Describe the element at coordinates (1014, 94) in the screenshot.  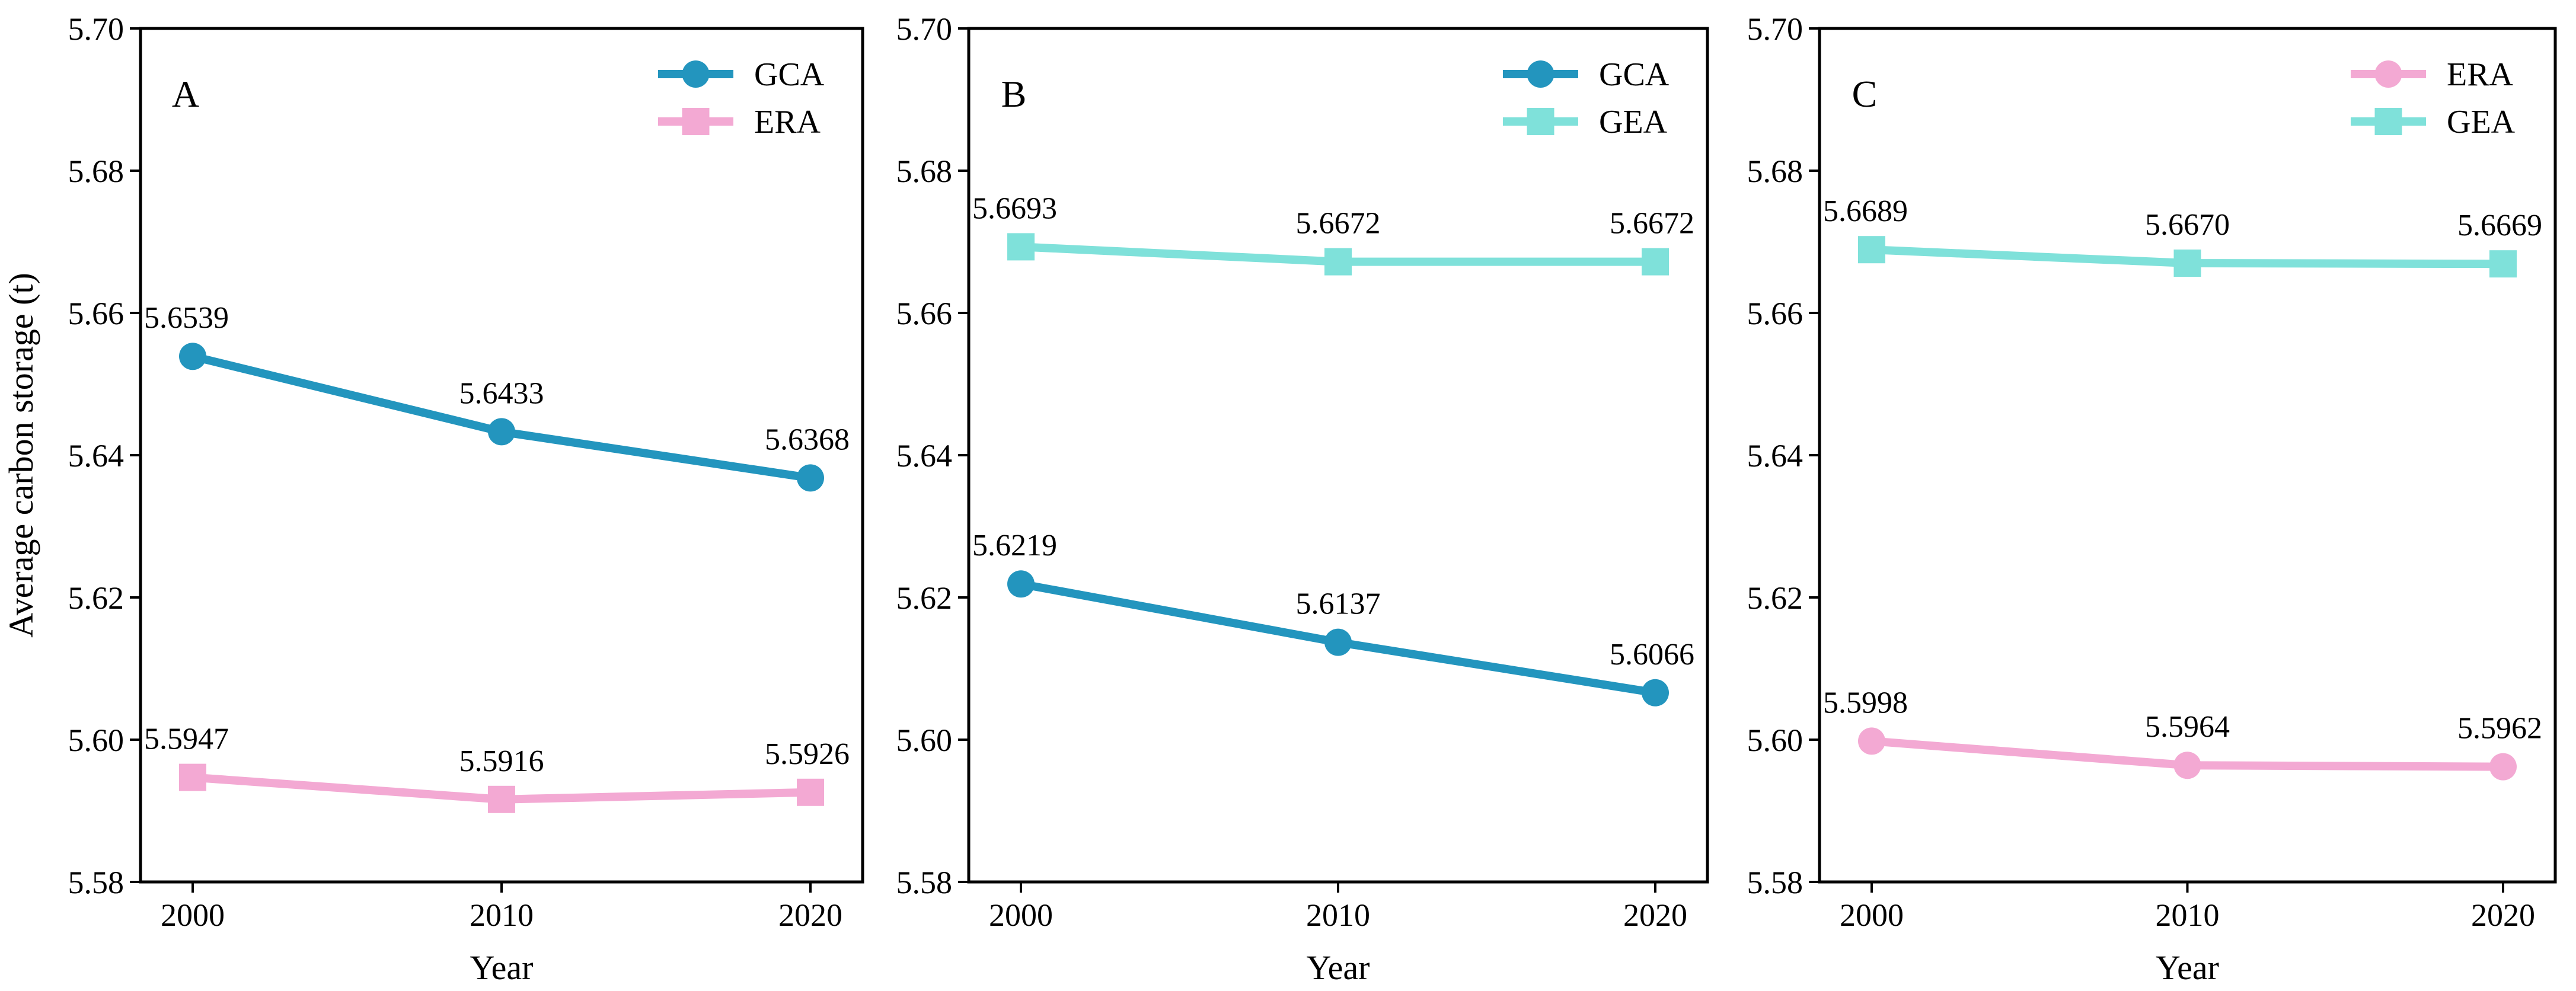
I see `panel-letter: B` at that location.